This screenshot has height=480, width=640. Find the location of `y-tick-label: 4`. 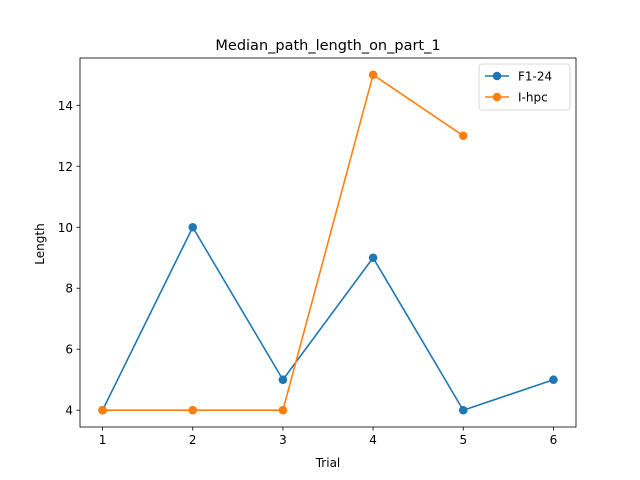

y-tick-label: 4 is located at coordinates (69, 411).